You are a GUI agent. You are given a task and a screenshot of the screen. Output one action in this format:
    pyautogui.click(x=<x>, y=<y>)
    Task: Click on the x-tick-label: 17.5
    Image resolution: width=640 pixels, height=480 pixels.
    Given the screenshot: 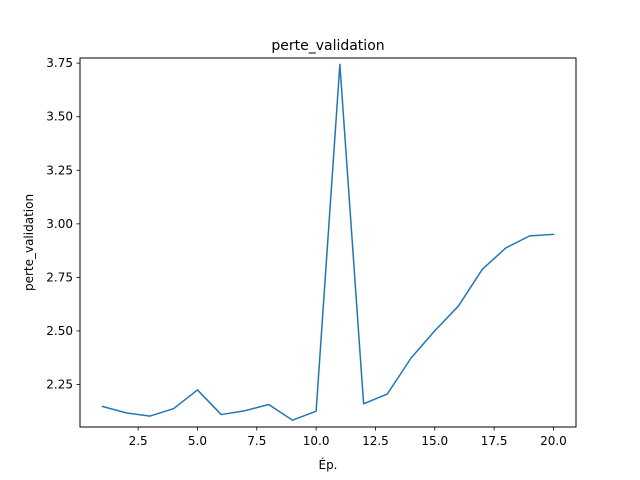 What is the action you would take?
    pyautogui.click(x=494, y=441)
    